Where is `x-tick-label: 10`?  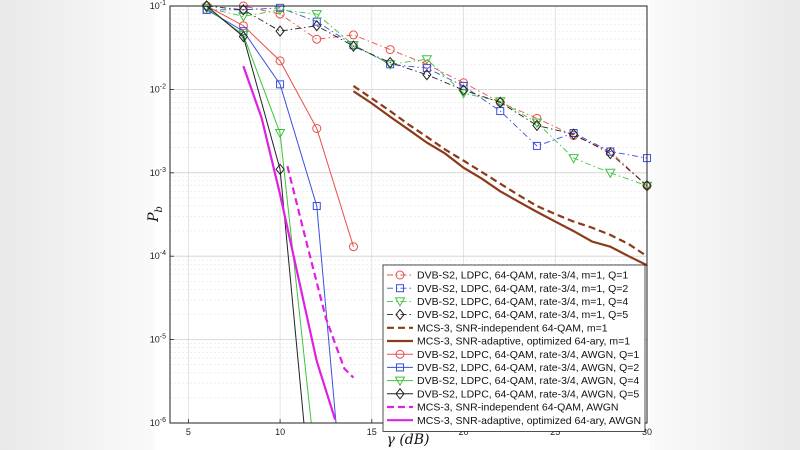 x-tick-label: 10 is located at coordinates (280, 432).